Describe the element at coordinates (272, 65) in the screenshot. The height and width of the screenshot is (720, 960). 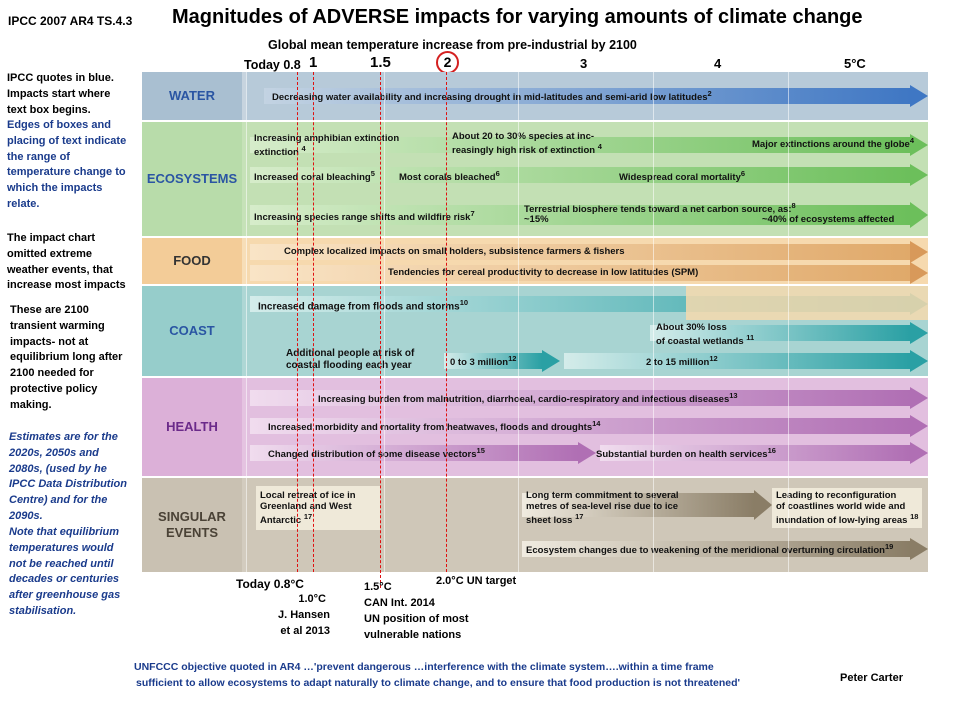
I see `today-label-top: Today 0.8` at that location.